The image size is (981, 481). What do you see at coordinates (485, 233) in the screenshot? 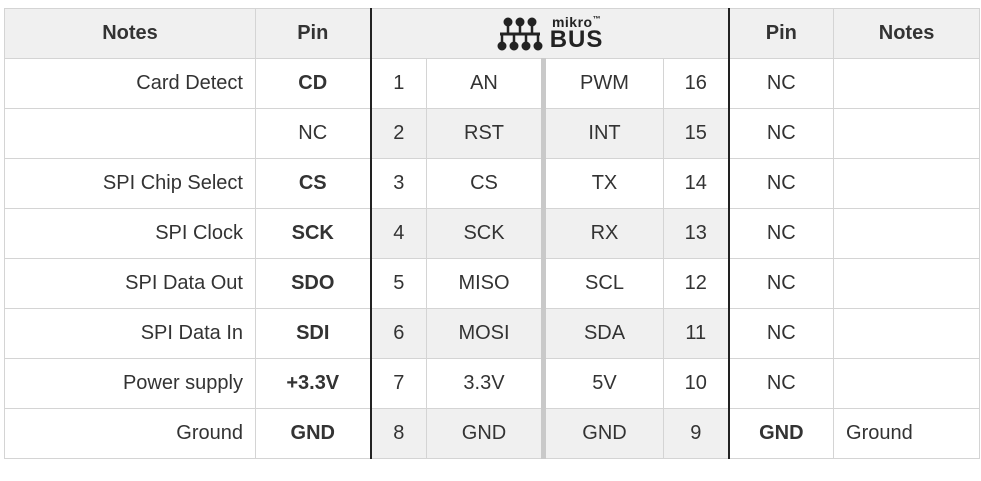
I see `signal-left-cell: SCK` at bounding box center [485, 233].